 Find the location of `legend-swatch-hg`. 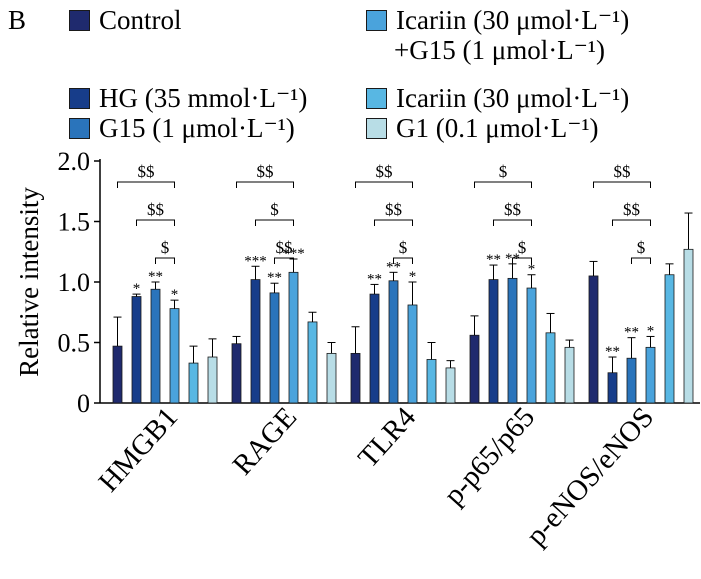

legend-swatch-hg is located at coordinates (79, 98).